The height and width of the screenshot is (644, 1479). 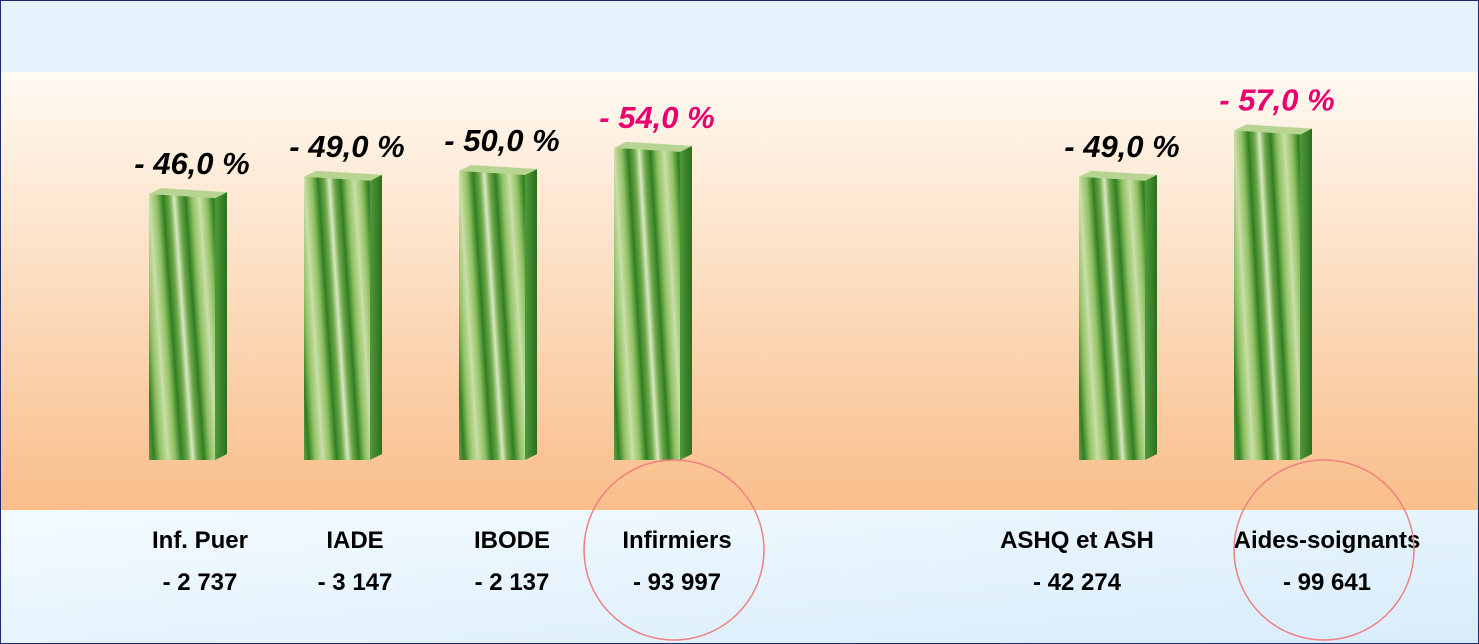 What do you see at coordinates (739, 36) in the screenshot?
I see `header-band` at bounding box center [739, 36].